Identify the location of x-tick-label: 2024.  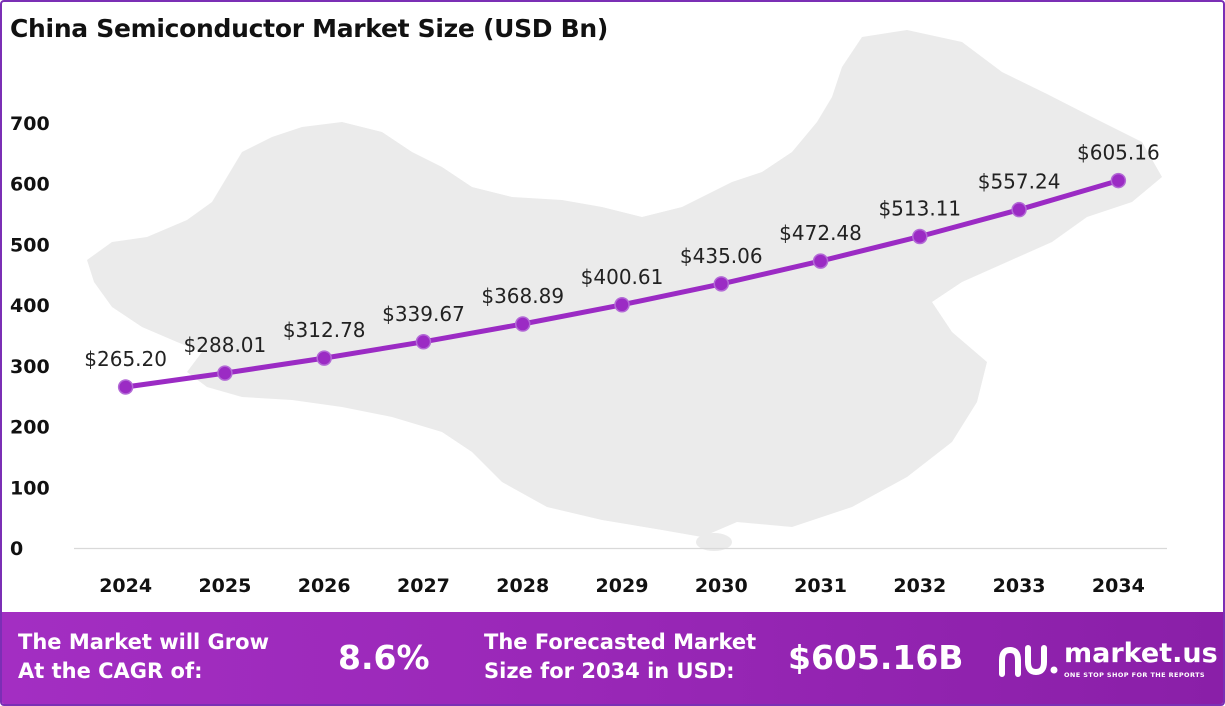
(125, 586).